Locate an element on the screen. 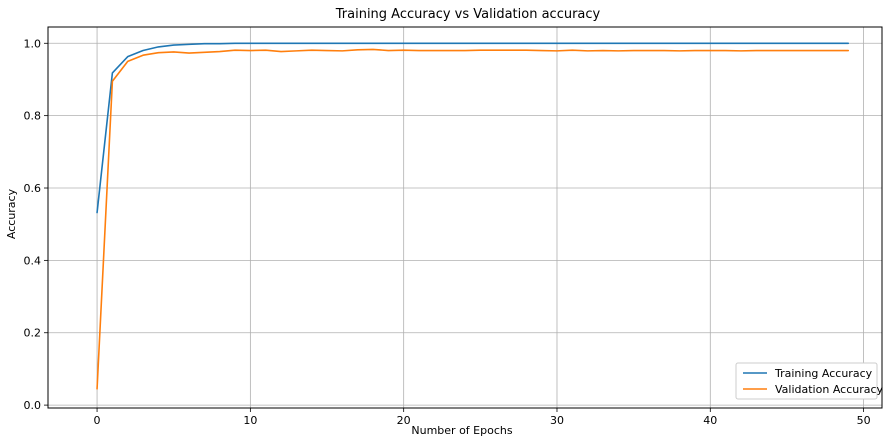  legend-box is located at coordinates (806, 381).